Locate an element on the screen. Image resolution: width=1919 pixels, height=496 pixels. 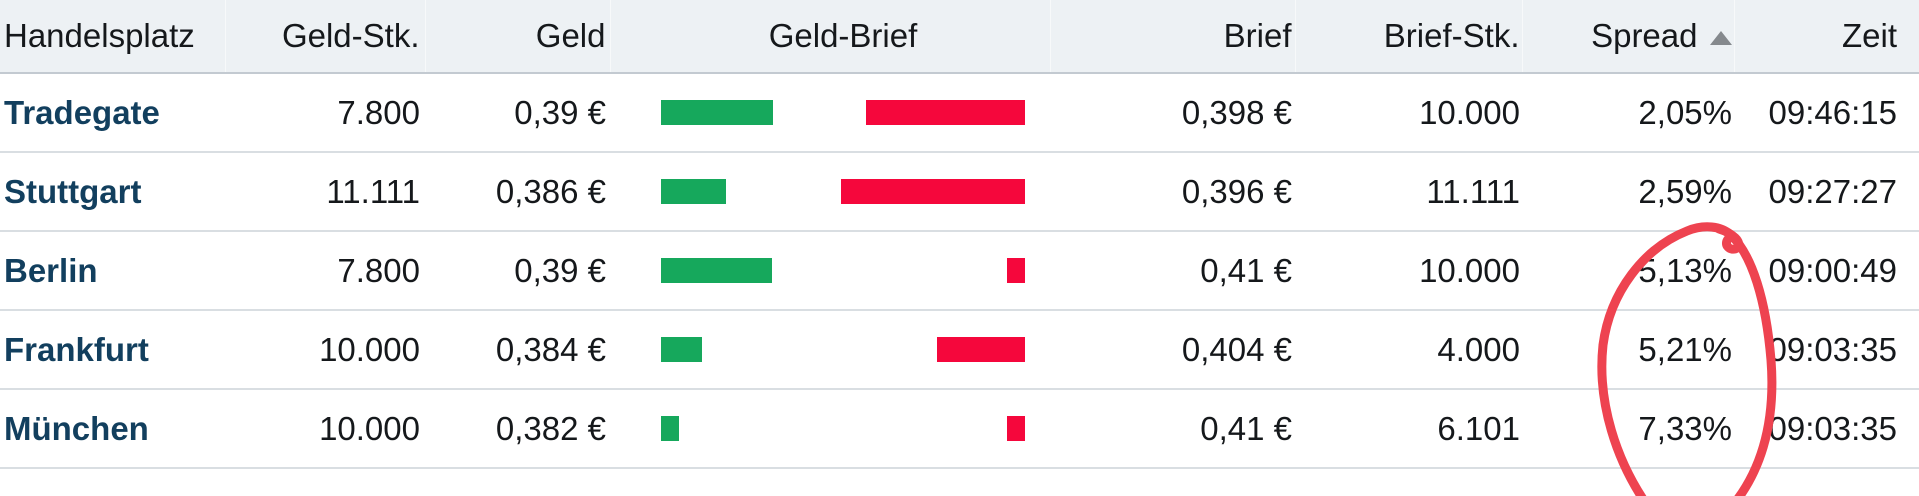
venue-link-frankfurt: Frankfurt is located at coordinates (76, 349).